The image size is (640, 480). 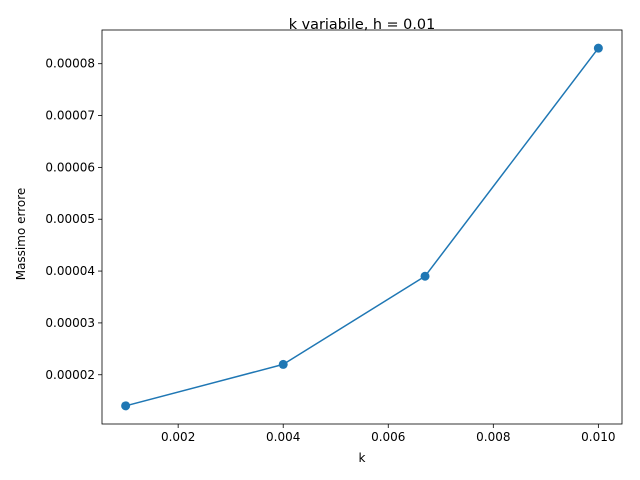 I want to click on x-tick-label: 0.008, so click(x=493, y=437).